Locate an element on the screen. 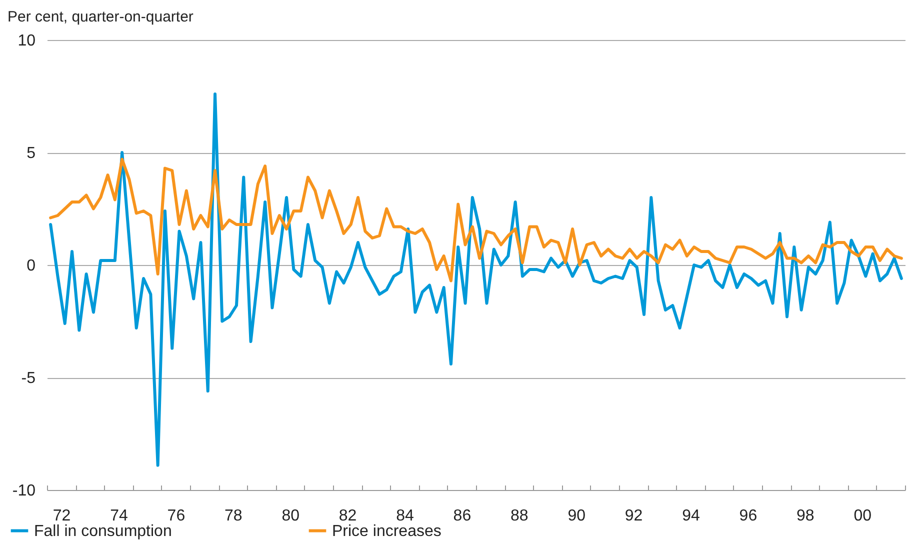 The height and width of the screenshot is (560, 907). y-tick-label: -5 is located at coordinates (28, 378).